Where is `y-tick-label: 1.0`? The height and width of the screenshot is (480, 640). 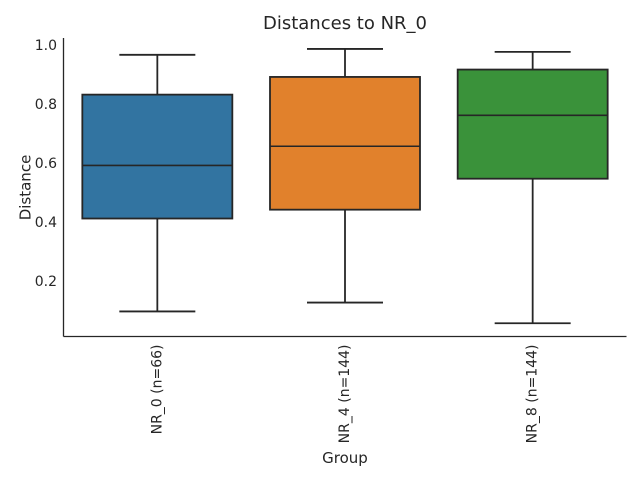 y-tick-label: 1.0 is located at coordinates (46, 46).